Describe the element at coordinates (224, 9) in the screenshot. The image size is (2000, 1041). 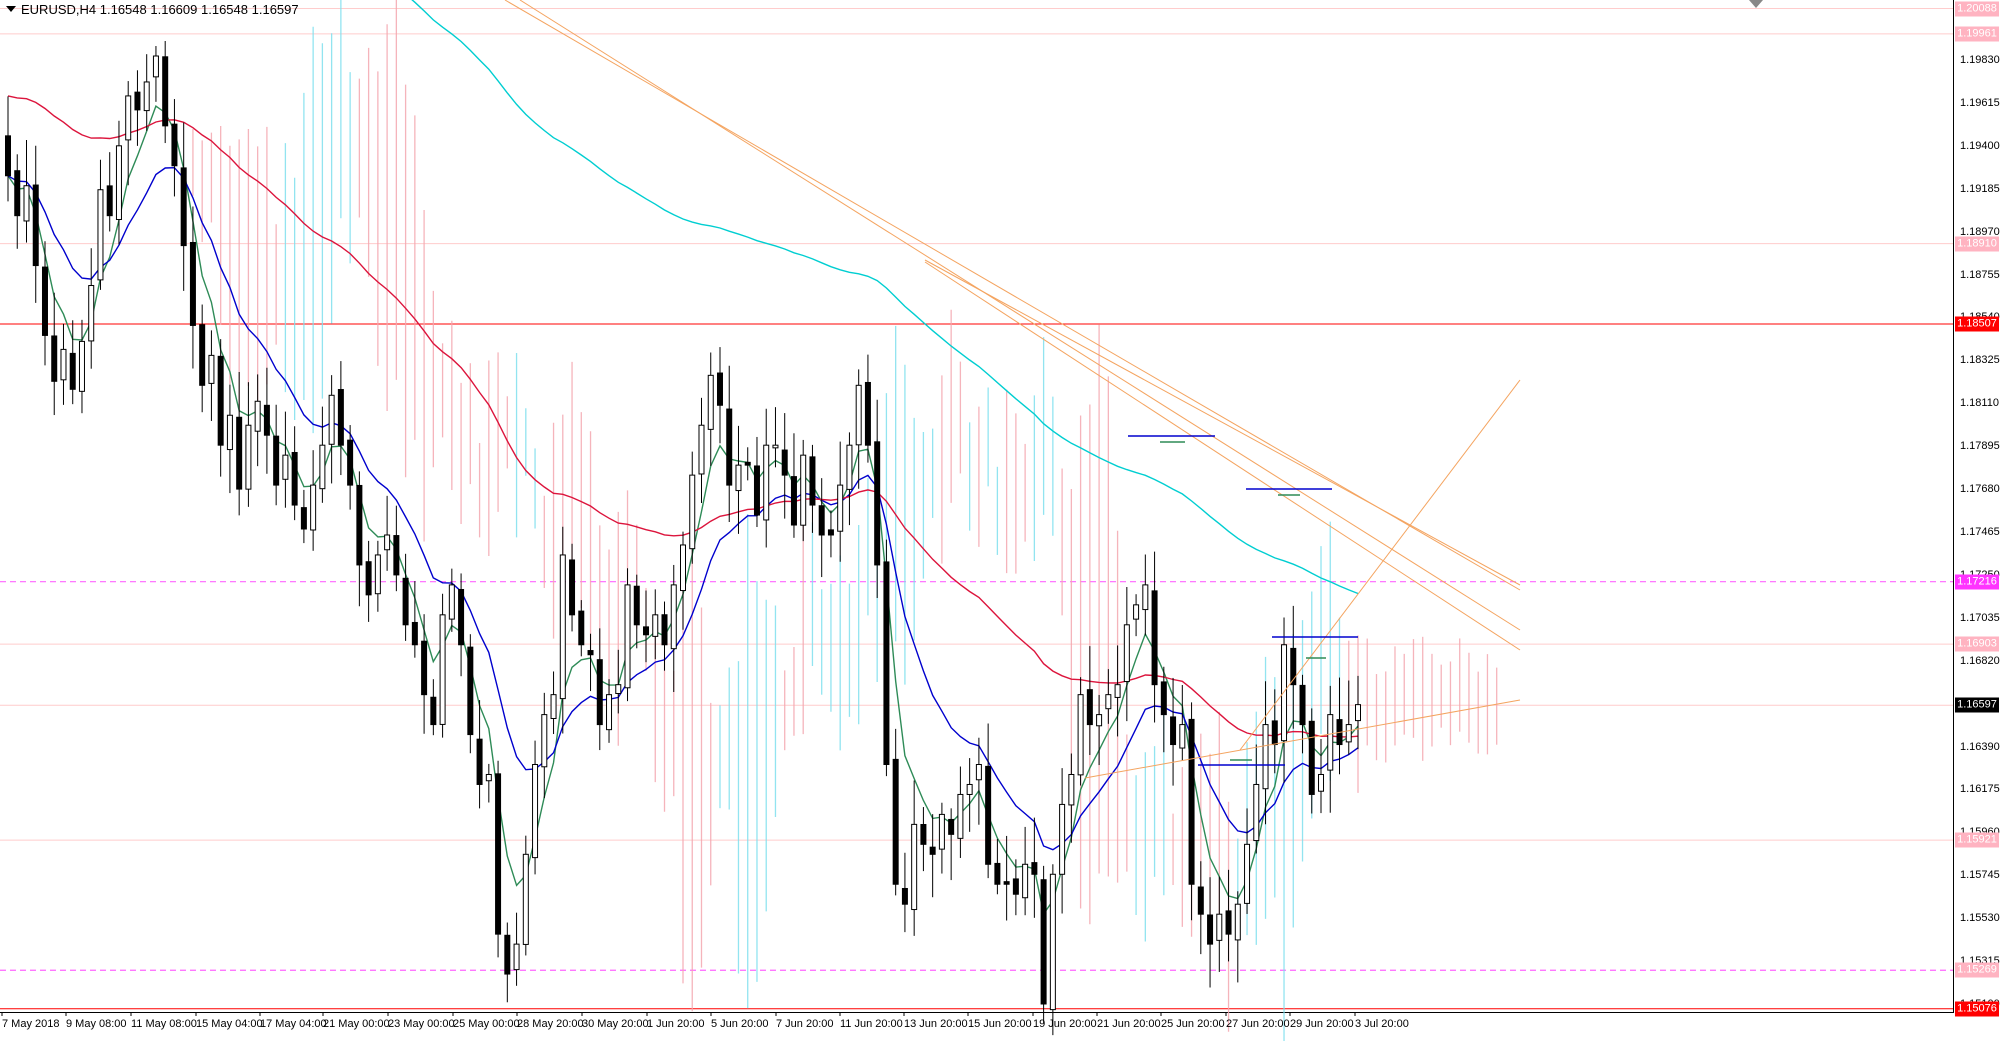
I see `low-value: 1.16548` at that location.